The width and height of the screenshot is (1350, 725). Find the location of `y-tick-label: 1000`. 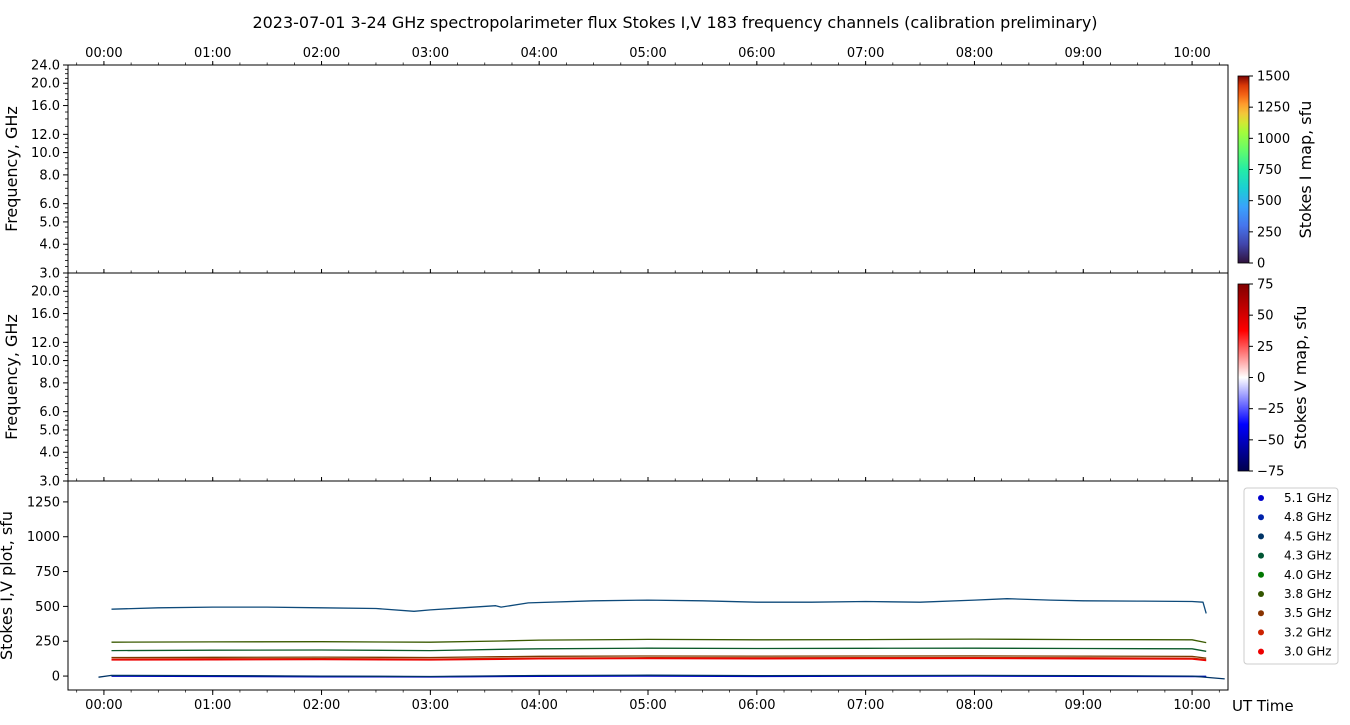

y-tick-label: 1000 is located at coordinates (43, 537).